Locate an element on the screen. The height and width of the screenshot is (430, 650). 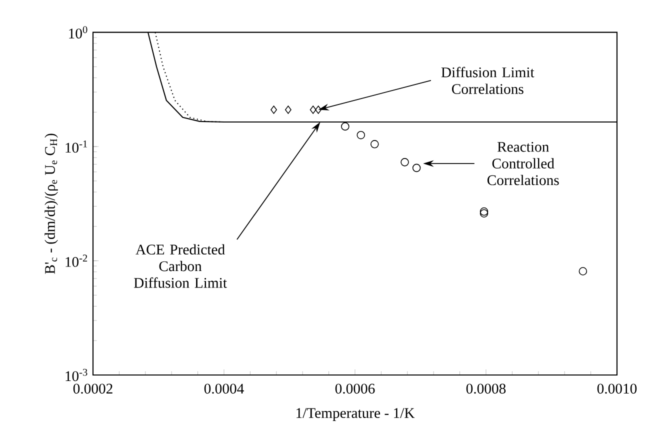
annotation: Reaction Controlled Correlations is located at coordinates (523, 164).